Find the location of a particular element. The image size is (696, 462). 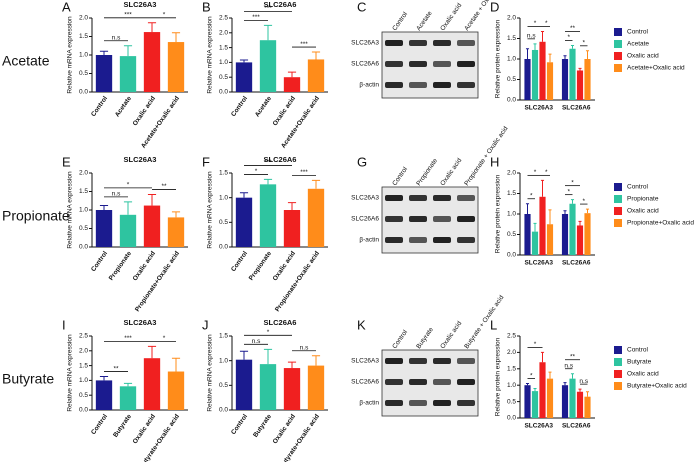

panel-letter: B is located at coordinates (206, 7).